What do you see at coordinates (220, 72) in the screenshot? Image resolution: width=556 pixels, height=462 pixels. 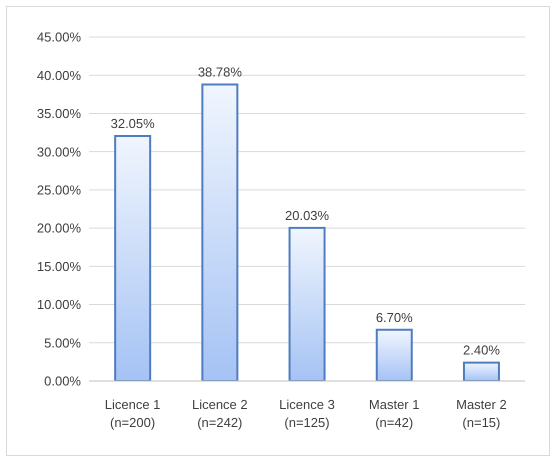 I see `data-label: 38.78%` at bounding box center [220, 72].